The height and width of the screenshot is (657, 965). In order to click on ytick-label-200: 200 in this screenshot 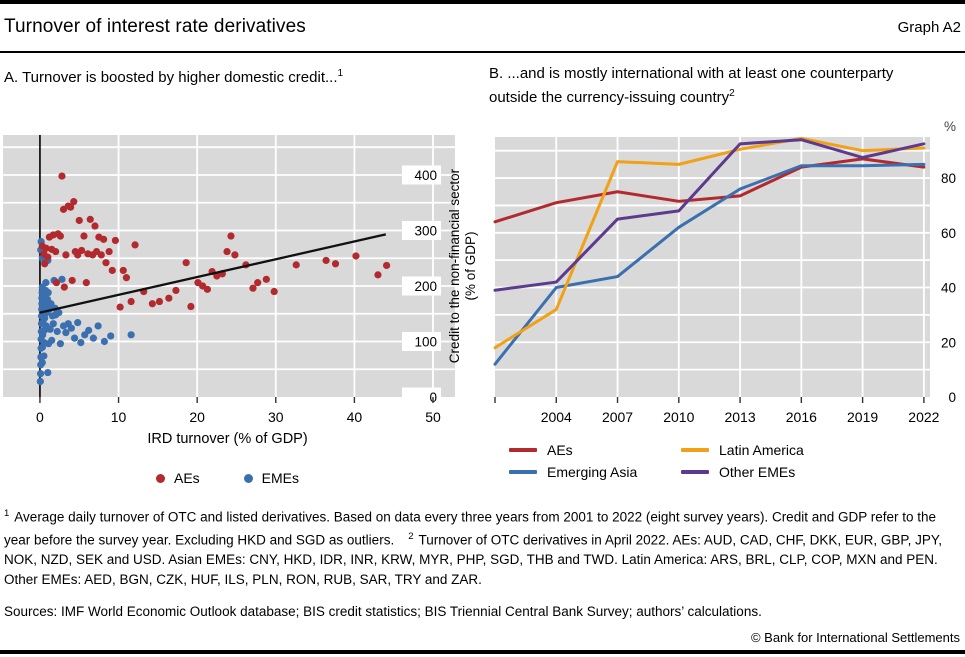, I will do `click(425, 286)`.